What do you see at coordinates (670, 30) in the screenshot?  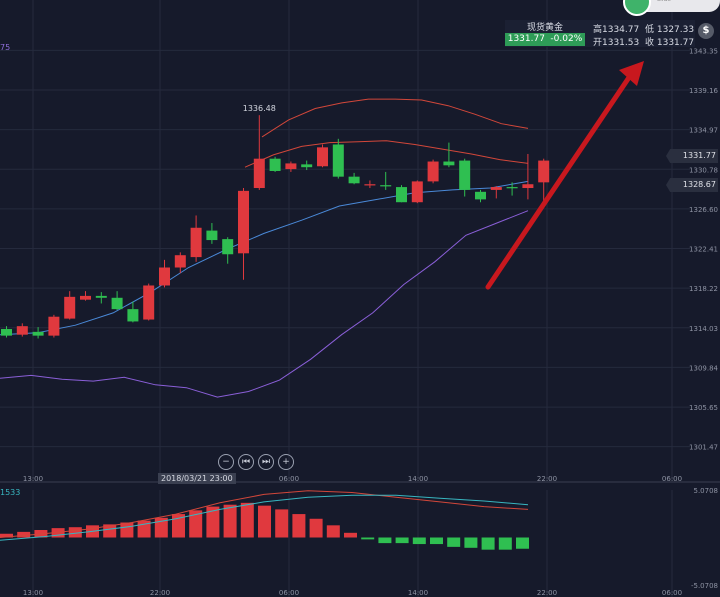 I see `low-value: 低 1327.33` at bounding box center [670, 30].